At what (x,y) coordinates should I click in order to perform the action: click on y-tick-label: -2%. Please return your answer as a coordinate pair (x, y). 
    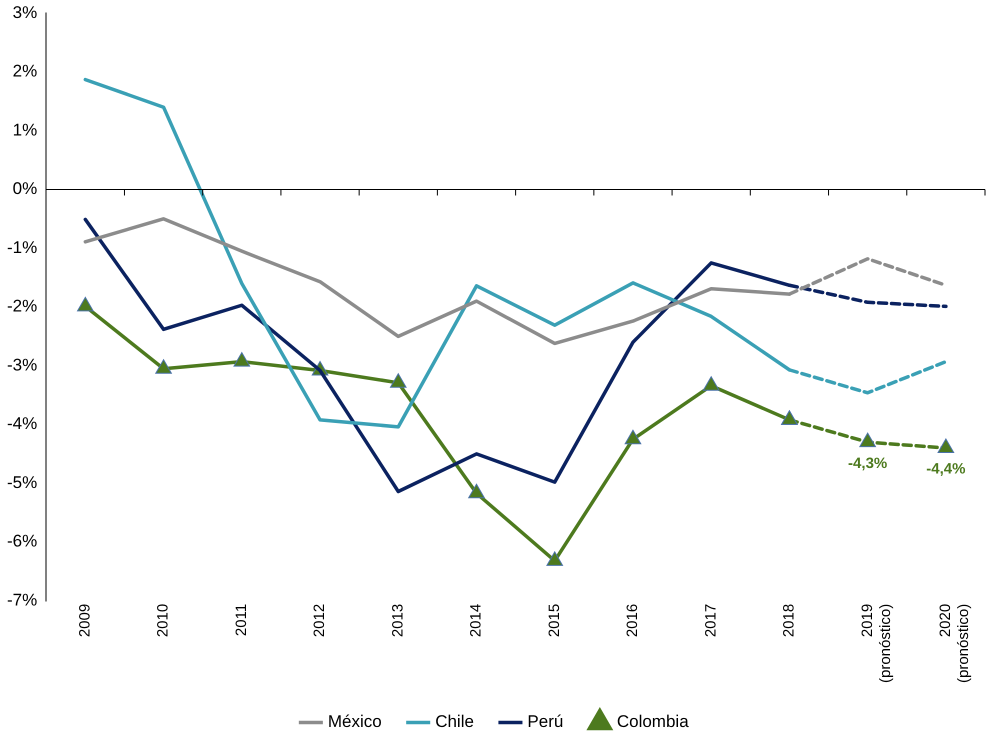
    Looking at the image, I should click on (22, 306).